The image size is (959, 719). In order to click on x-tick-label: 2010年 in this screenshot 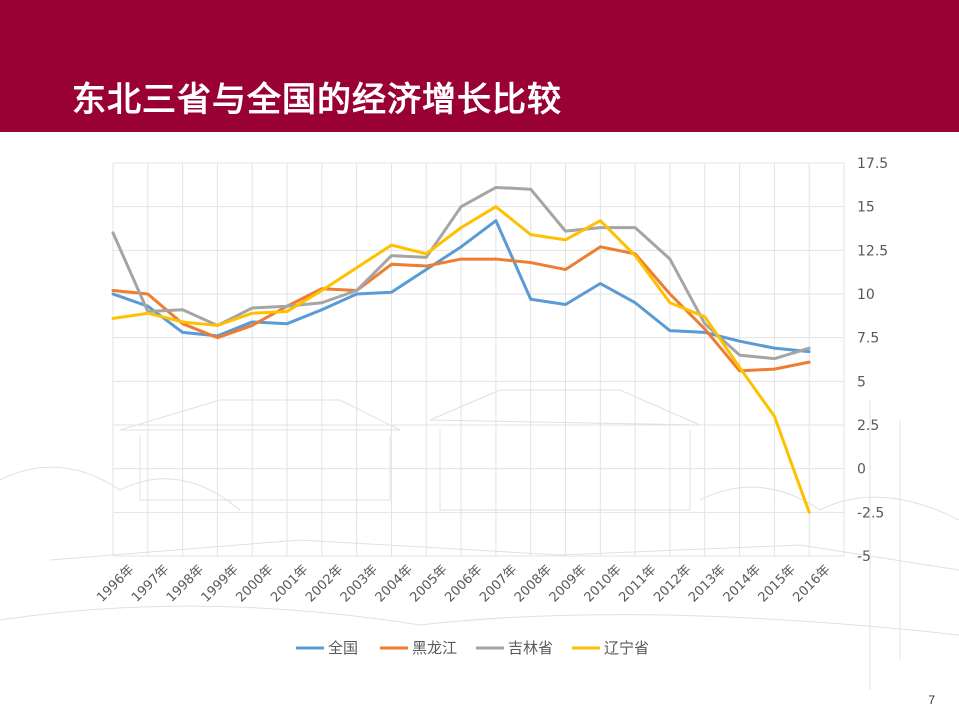, I will do `click(603, 583)`.